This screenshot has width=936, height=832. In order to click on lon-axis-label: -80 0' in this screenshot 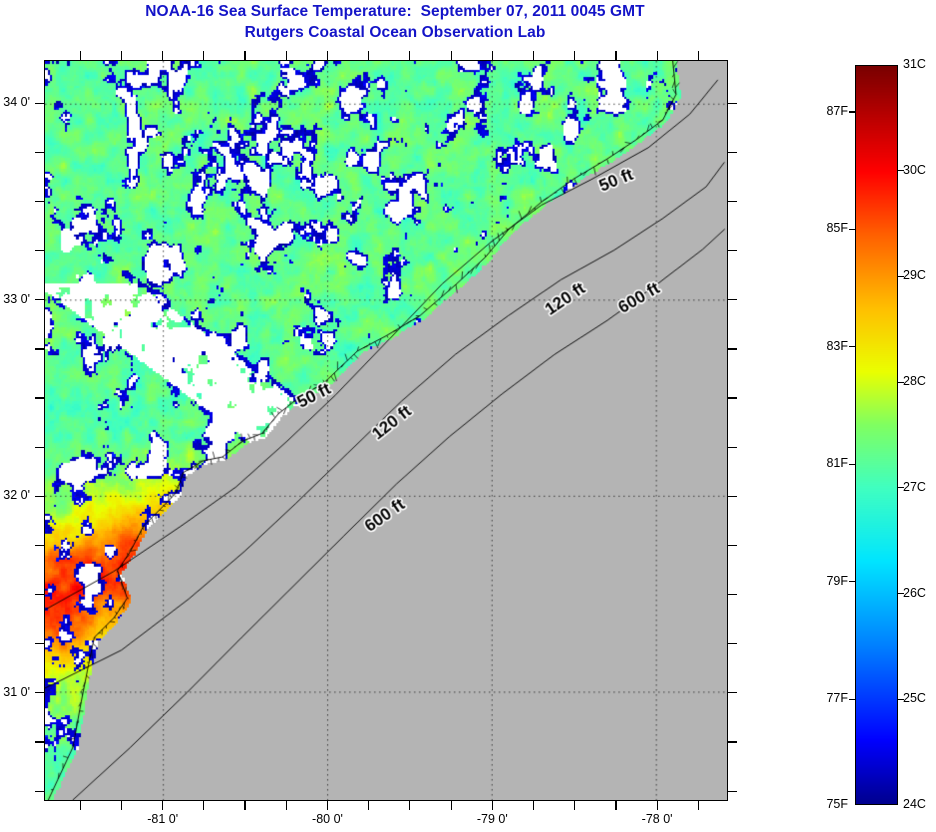, I will do `click(327, 819)`.